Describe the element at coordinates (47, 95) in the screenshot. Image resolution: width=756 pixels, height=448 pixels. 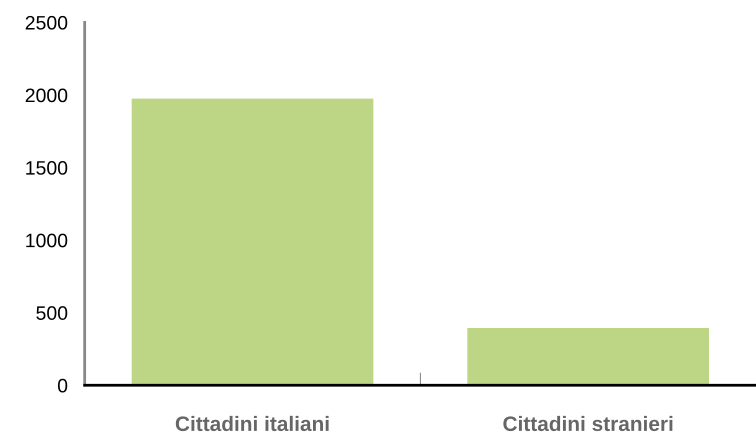
I see `y-tick-label: 2000` at that location.